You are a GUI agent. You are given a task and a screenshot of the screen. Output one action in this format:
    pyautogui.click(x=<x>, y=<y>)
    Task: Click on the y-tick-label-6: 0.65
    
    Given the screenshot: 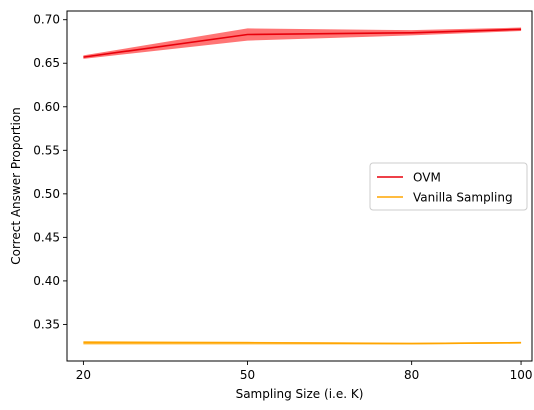 What is the action you would take?
    pyautogui.click(x=46, y=63)
    